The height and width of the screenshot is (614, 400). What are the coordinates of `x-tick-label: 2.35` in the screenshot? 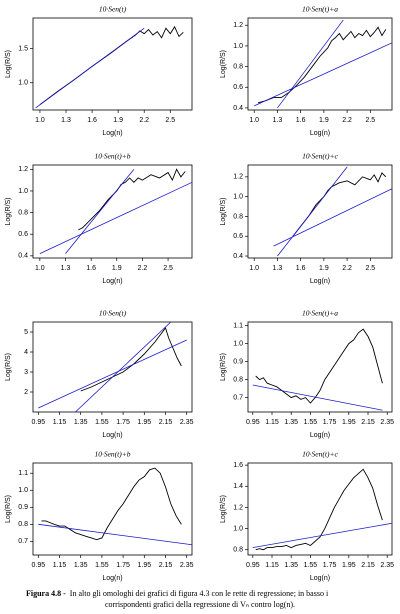 It's located at (387, 565).